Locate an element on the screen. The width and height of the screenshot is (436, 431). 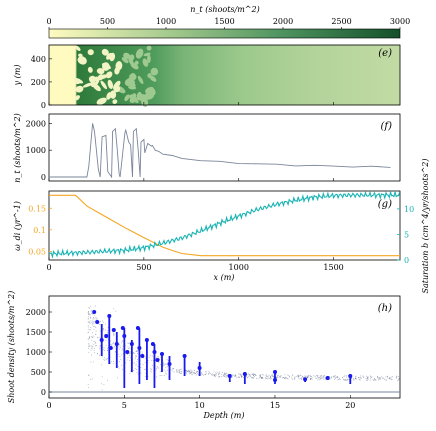
panel-h-ytick-label: 0 is located at coordinates (43, 392).